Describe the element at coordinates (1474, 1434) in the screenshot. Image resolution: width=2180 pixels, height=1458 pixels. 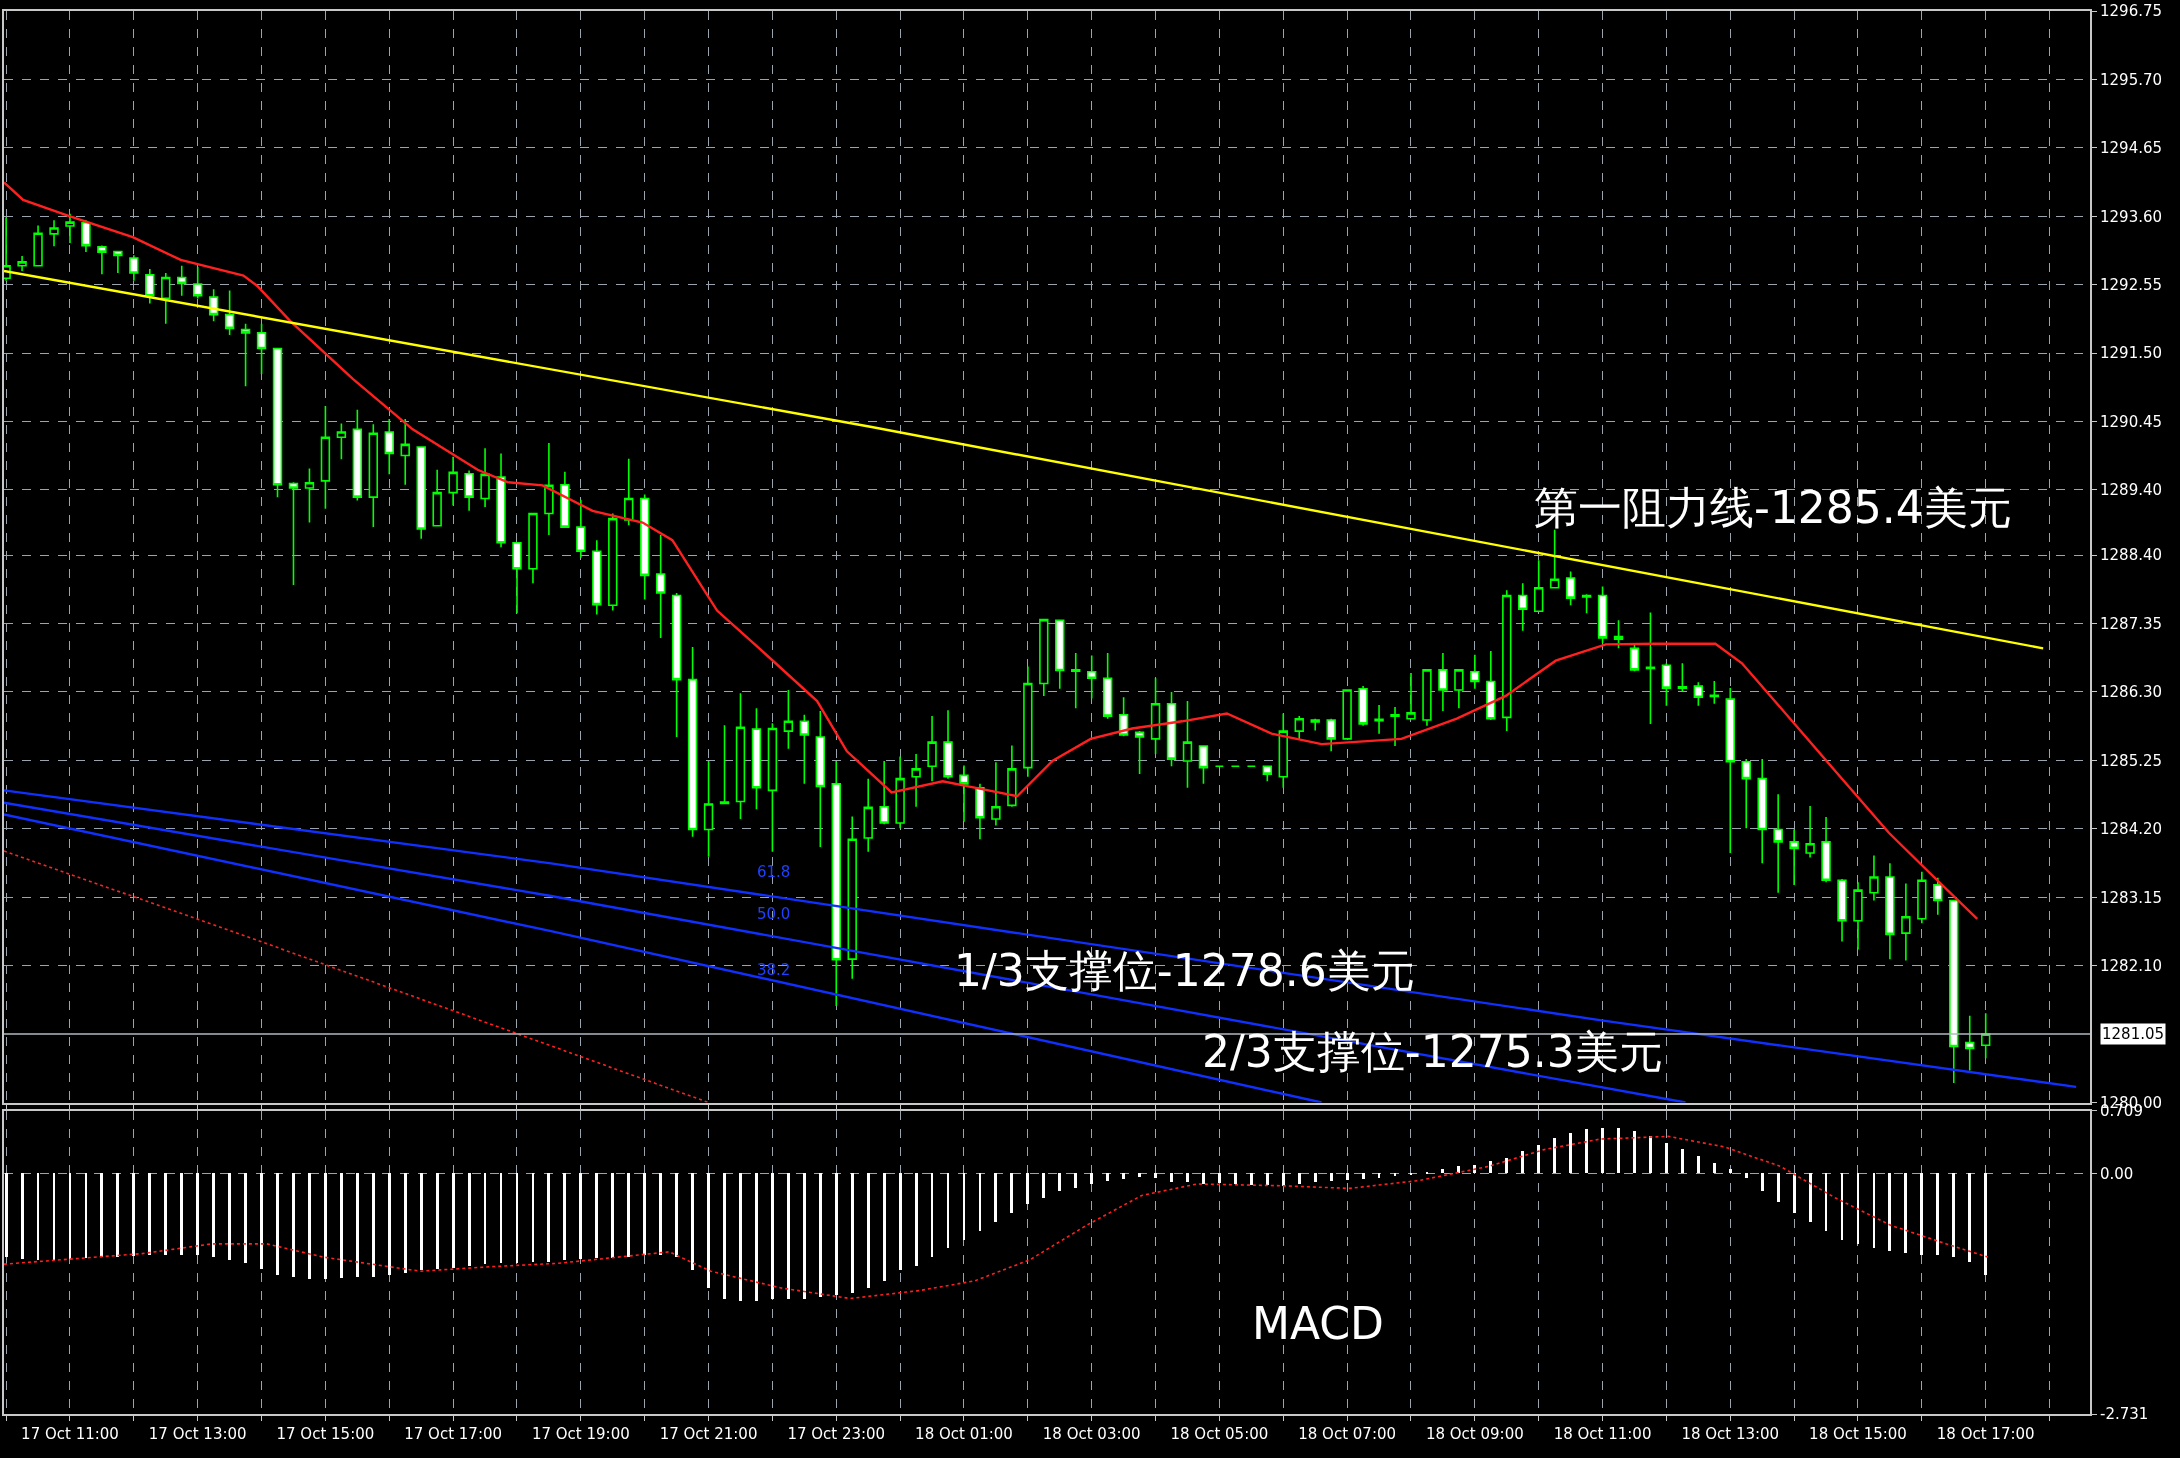
I see `x-tick-label: 18 Oct 09:00` at that location.